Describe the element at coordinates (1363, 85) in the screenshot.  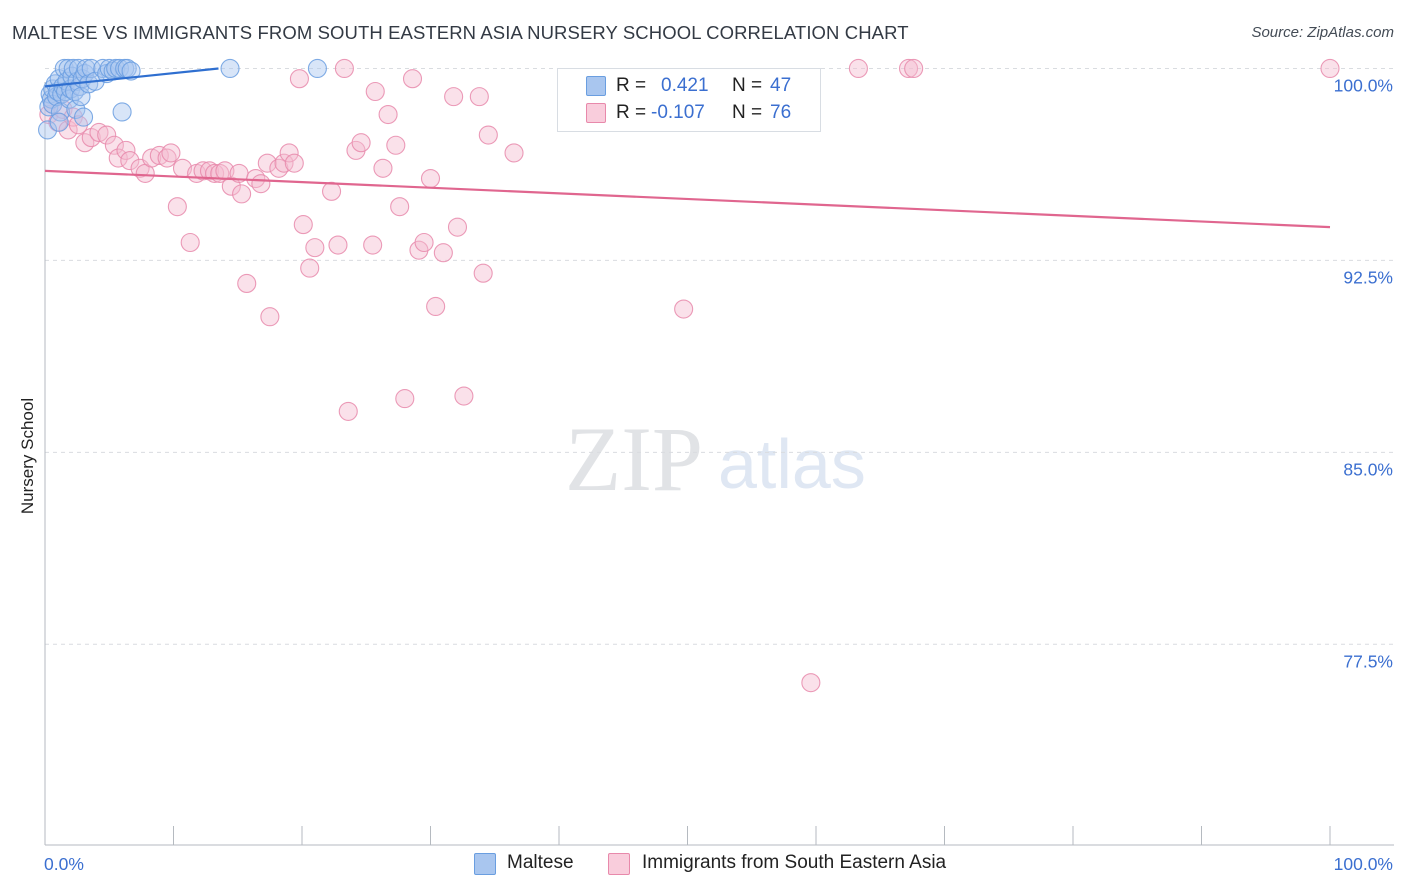
I see `y-tick-label: 100.0%` at that location.